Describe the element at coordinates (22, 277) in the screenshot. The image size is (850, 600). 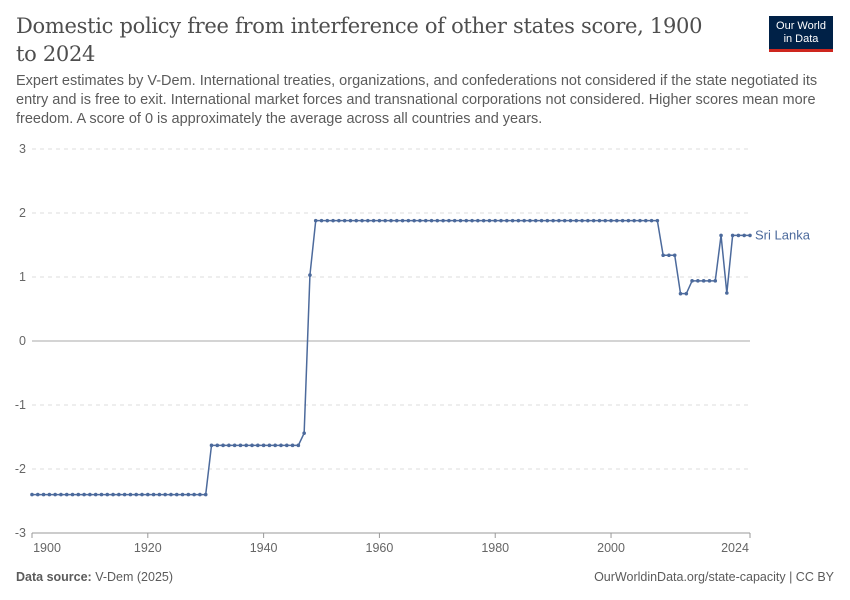
I see `y-tick-label: 1` at that location.